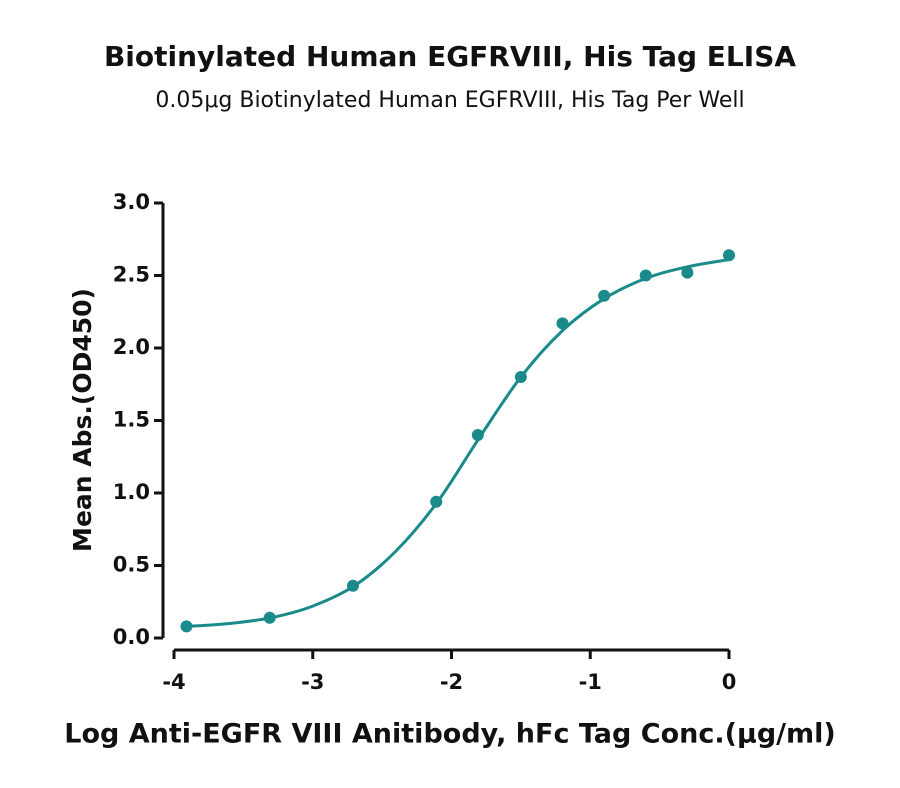 This screenshot has width=900, height=788. I want to click on x-tick-label: -1, so click(590, 682).